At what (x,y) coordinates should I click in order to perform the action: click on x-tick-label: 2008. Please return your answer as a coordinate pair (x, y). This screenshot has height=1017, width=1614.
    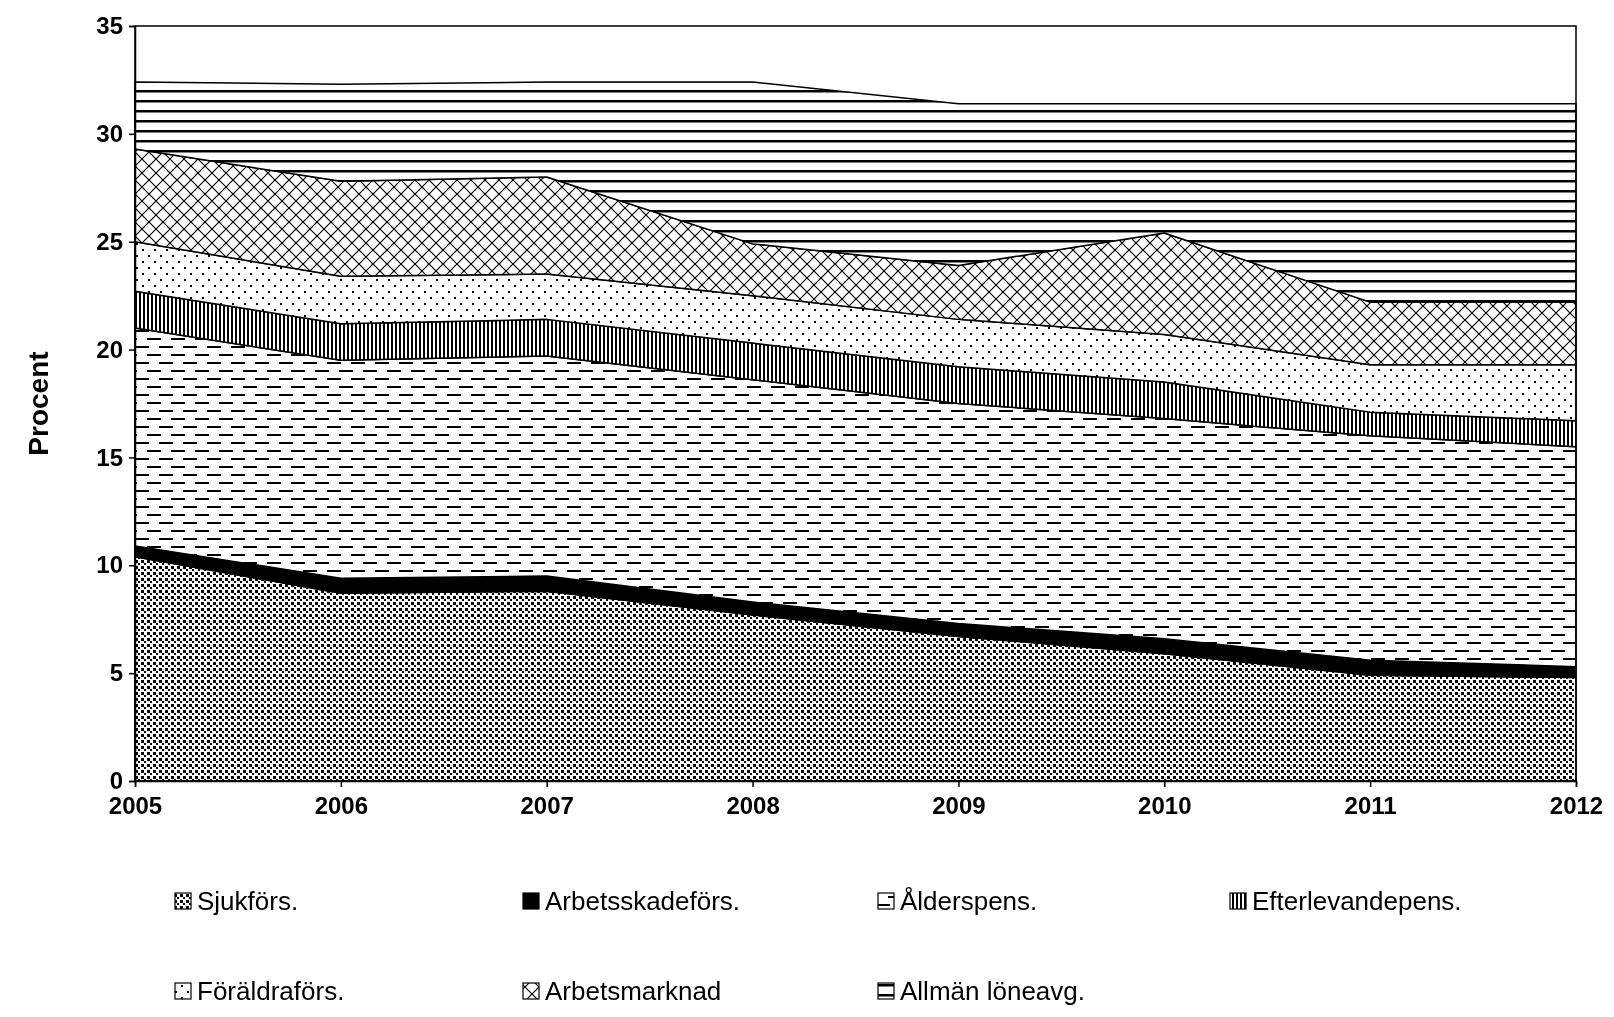
    Looking at the image, I should click on (753, 806).